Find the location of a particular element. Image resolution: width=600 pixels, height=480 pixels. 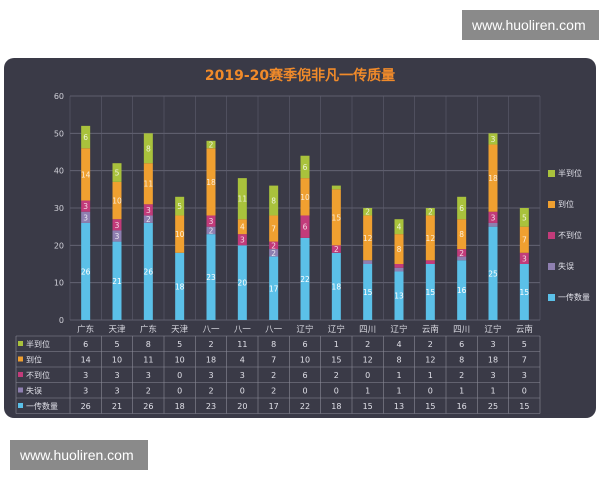

table-cell-3-0: 3 is located at coordinates (85, 391).